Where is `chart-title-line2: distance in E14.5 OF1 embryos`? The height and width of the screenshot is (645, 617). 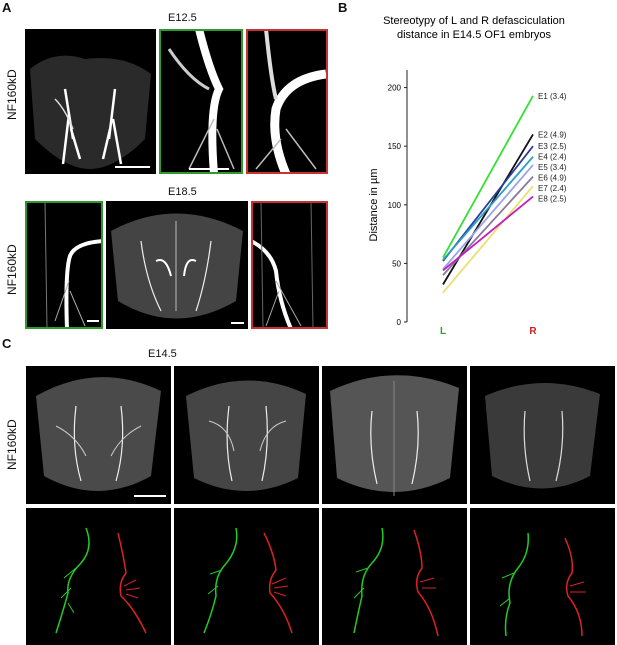 chart-title-line2: distance in E14.5 OF1 embryos is located at coordinates (474, 35).